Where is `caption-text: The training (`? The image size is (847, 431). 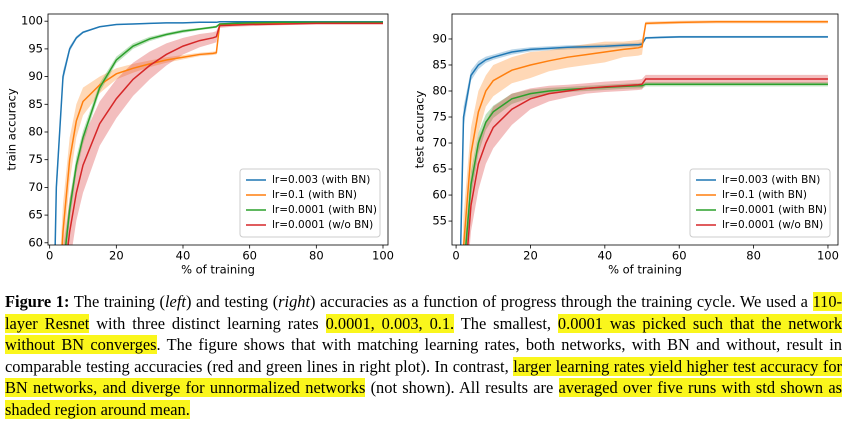 caption-text: The training ( is located at coordinates (117, 301).